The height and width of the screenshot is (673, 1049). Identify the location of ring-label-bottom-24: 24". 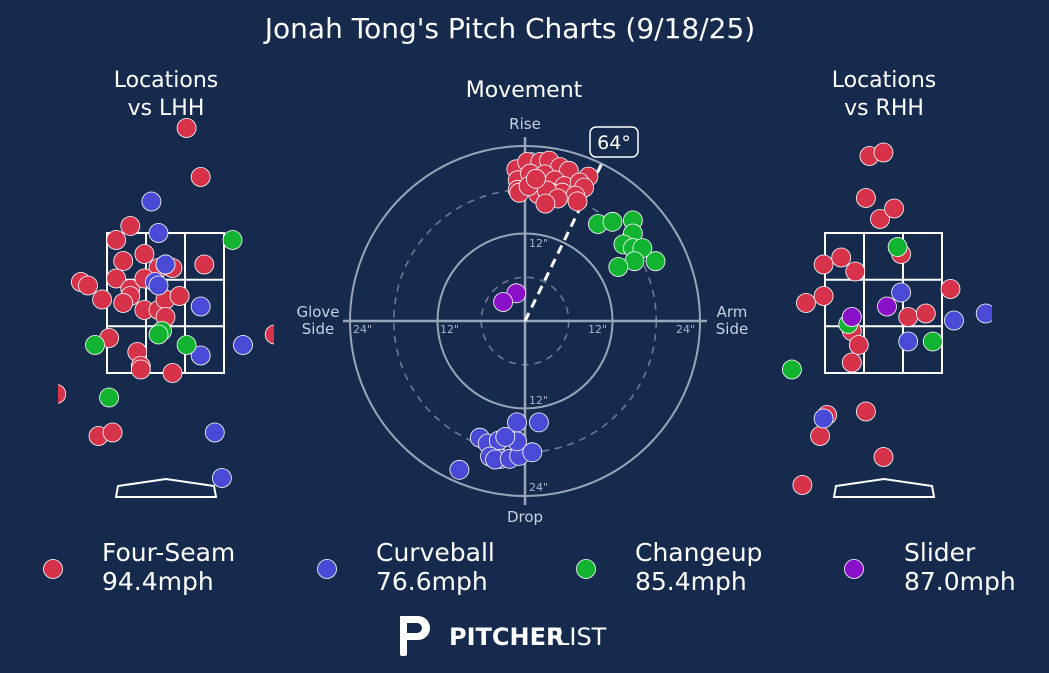
(538, 487).